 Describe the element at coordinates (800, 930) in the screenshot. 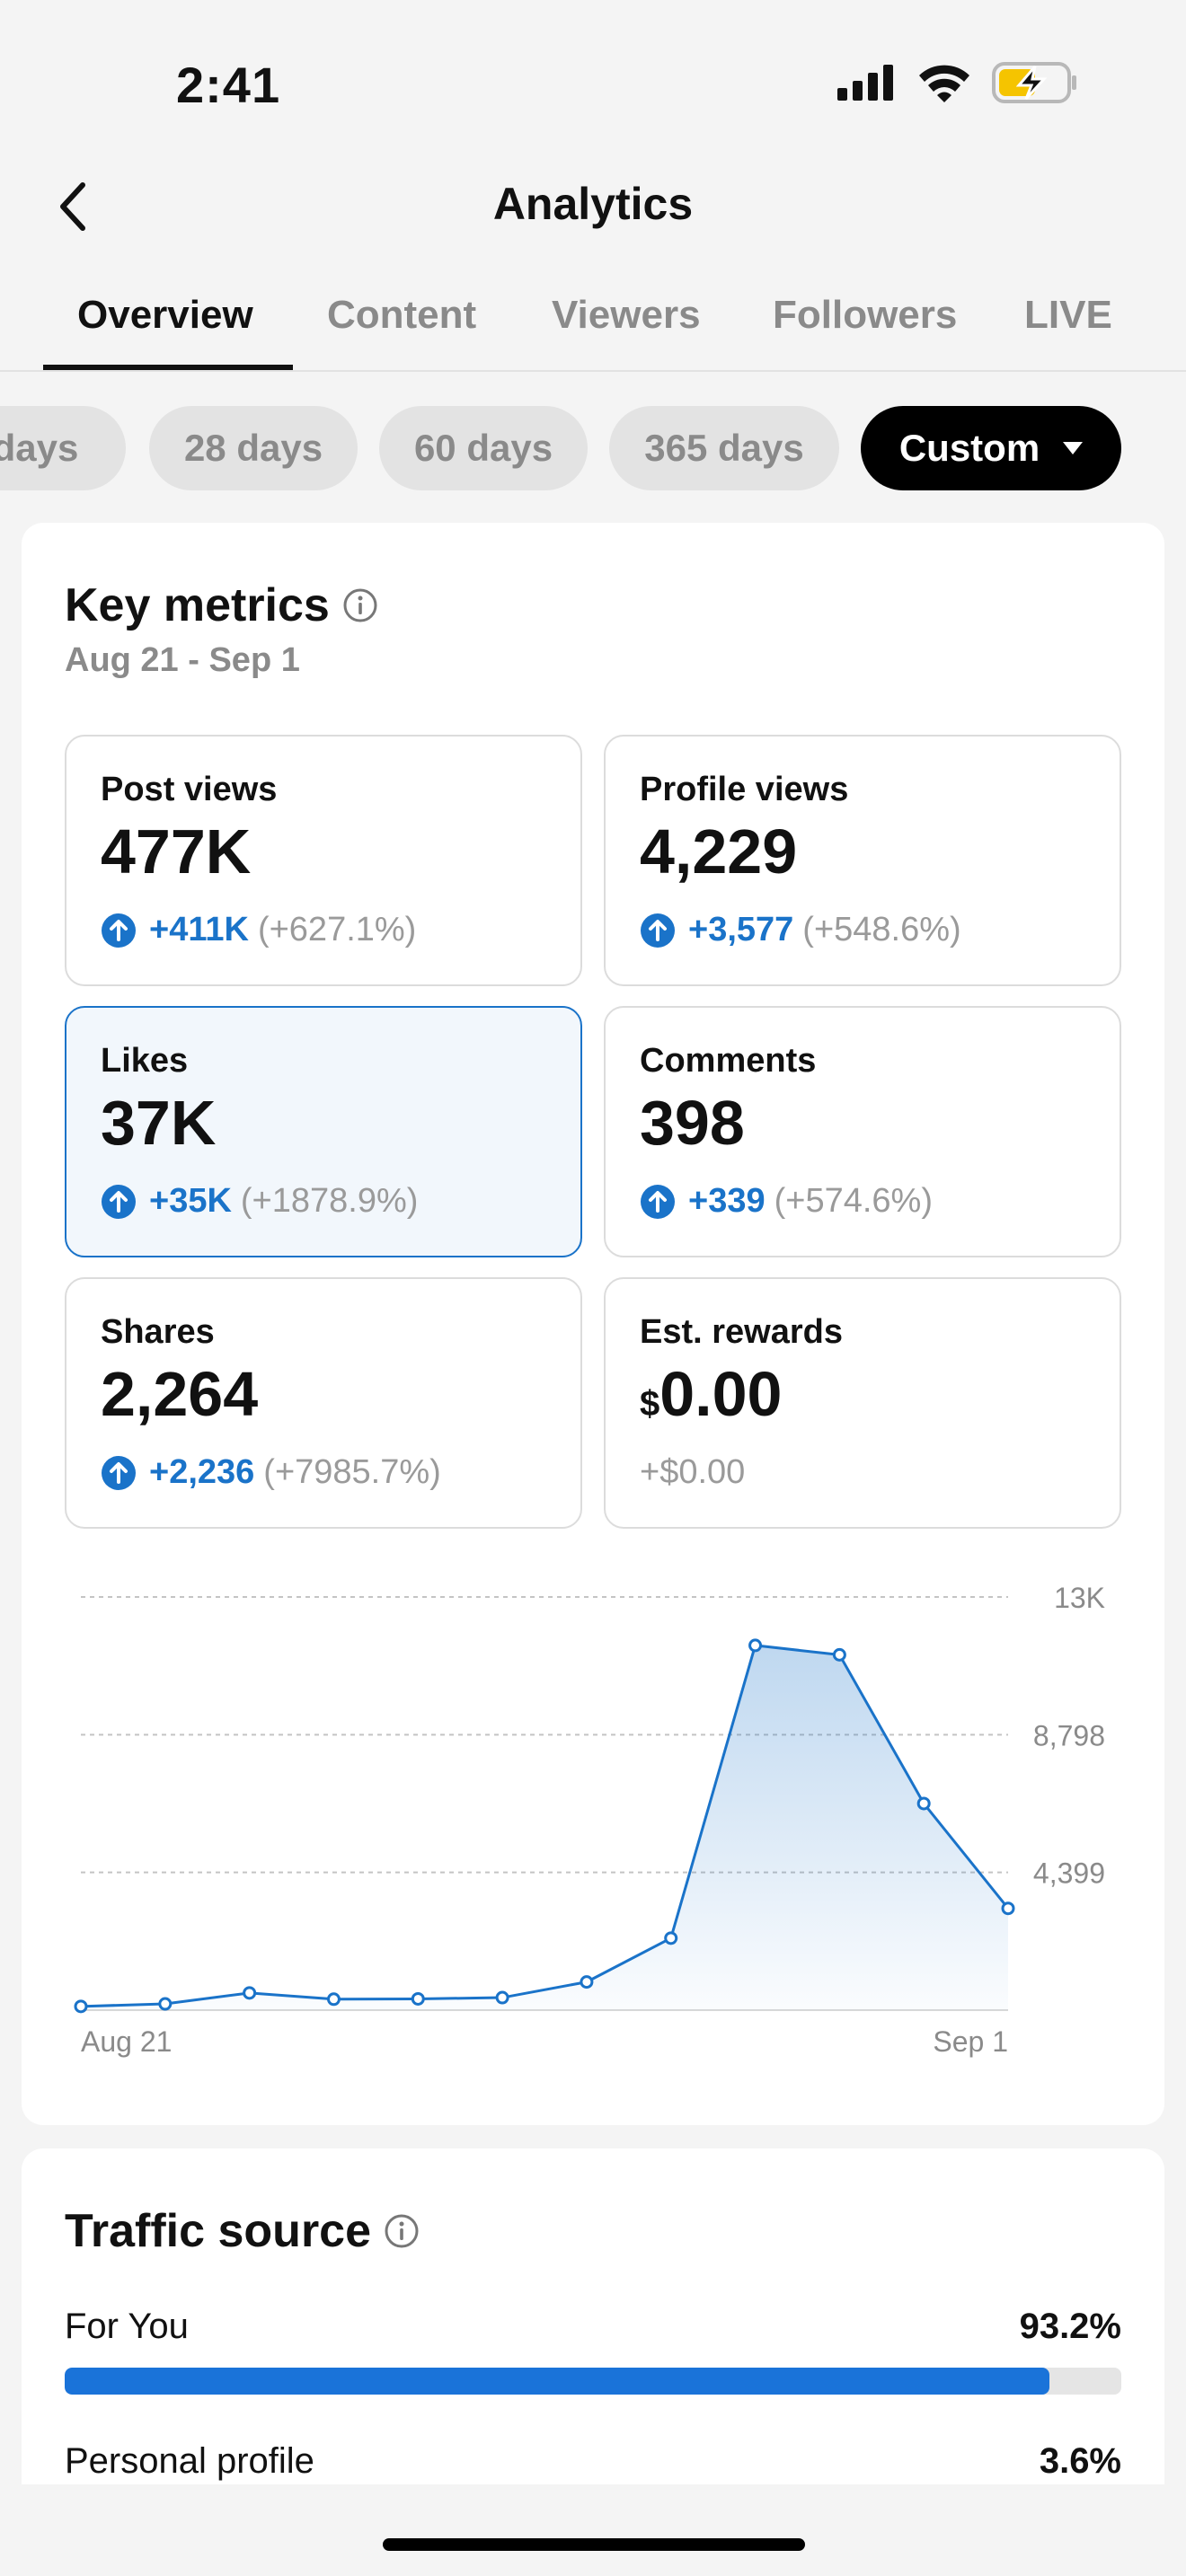

I see `metric-change: +3,577 (+548.6%)` at that location.